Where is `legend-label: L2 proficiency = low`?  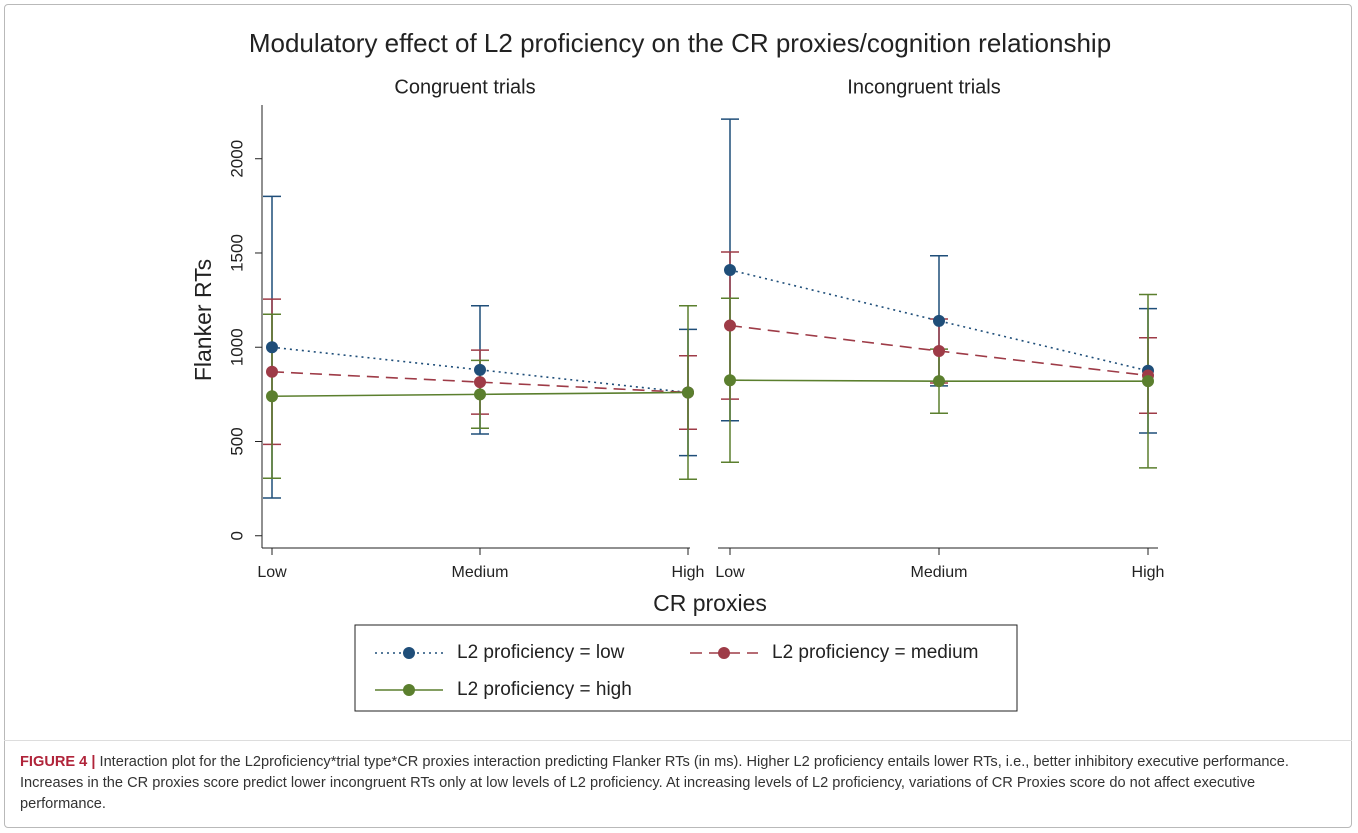 legend-label: L2 proficiency = low is located at coordinates (541, 652).